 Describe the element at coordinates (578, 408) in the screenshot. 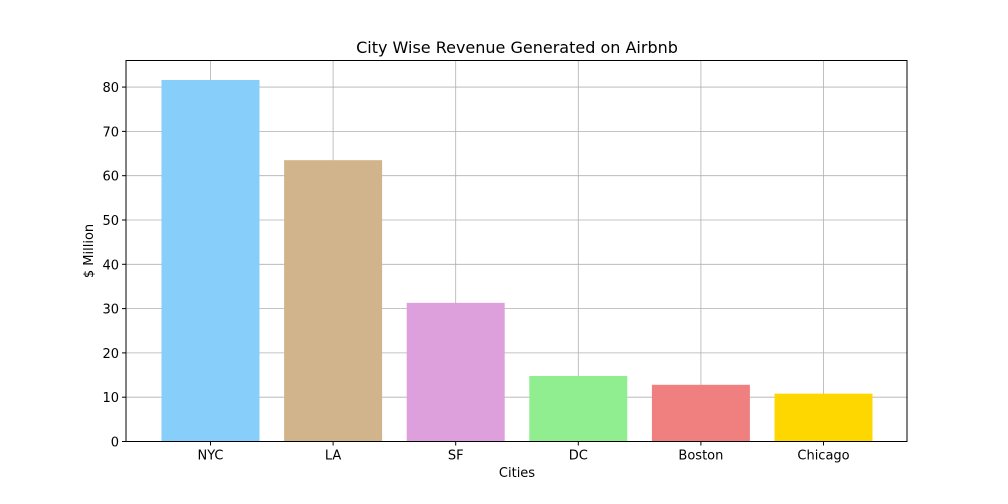

I see `bar-dc` at that location.